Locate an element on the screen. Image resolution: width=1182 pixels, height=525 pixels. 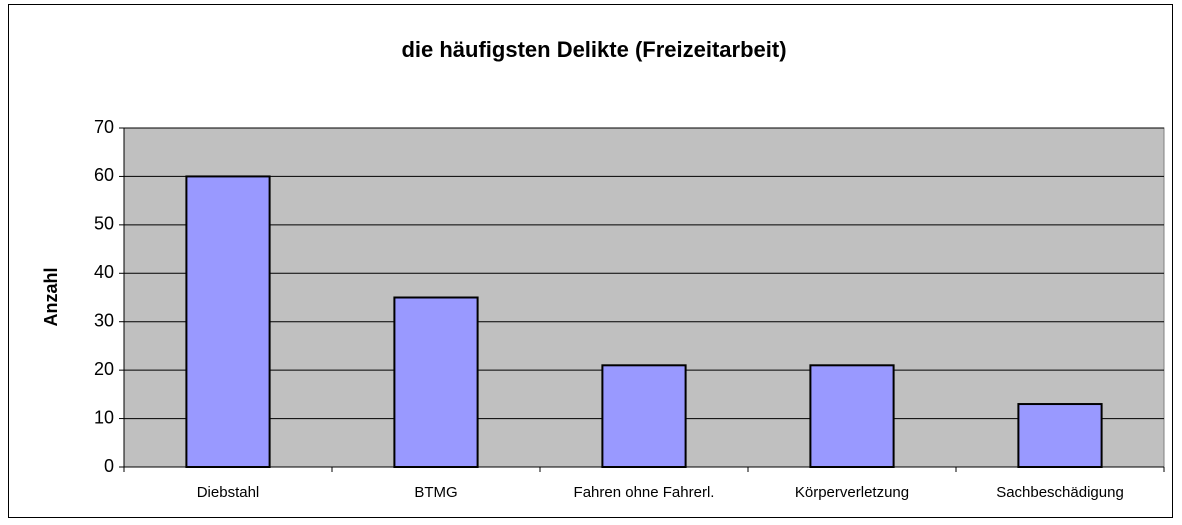
y-tick-label: 20 is located at coordinates (104, 369).